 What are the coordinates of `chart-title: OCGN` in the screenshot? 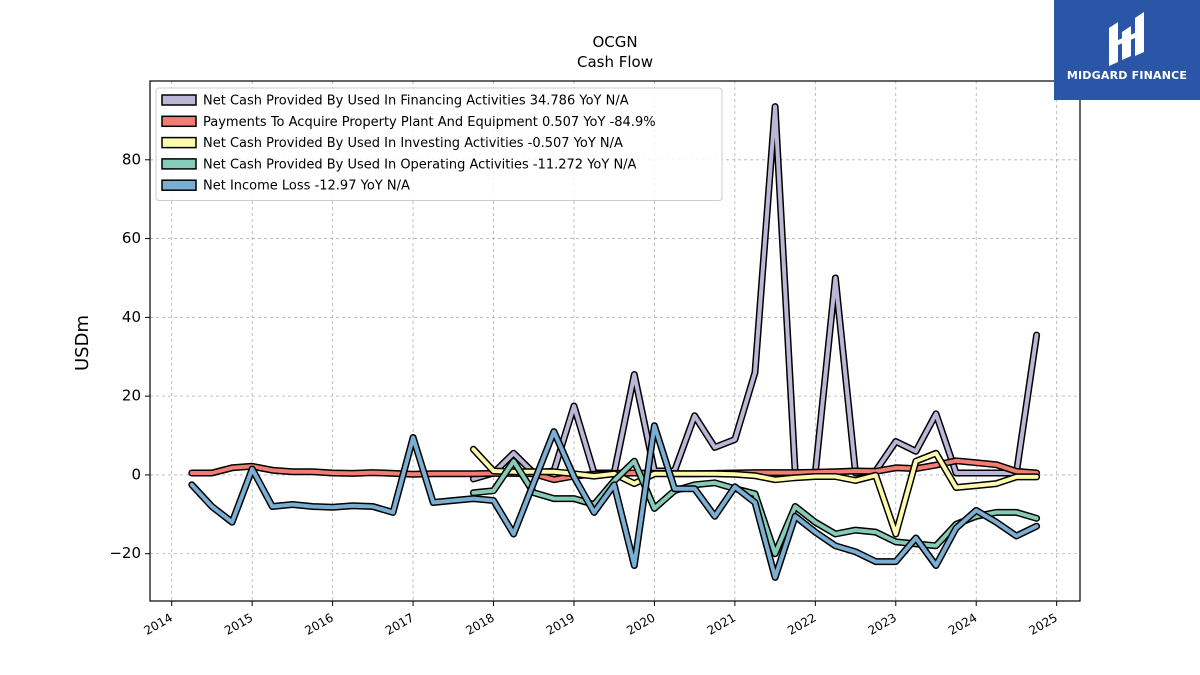 It's located at (614, 42).